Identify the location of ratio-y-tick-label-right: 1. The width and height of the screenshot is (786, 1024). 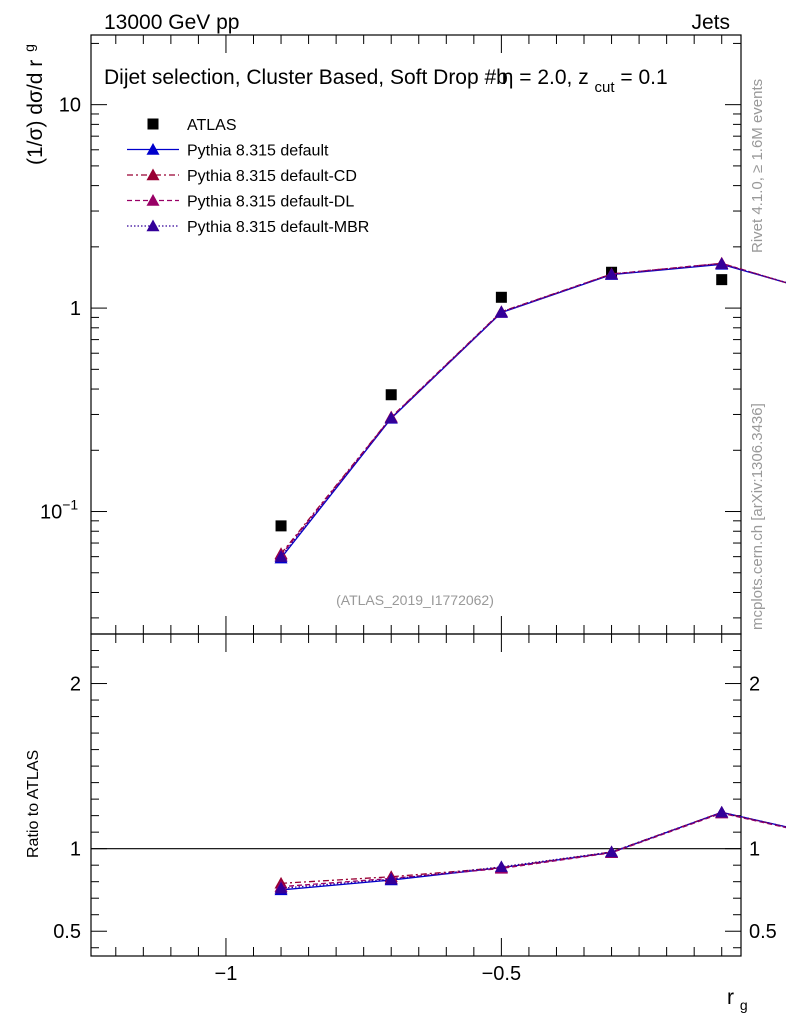
(754, 850).